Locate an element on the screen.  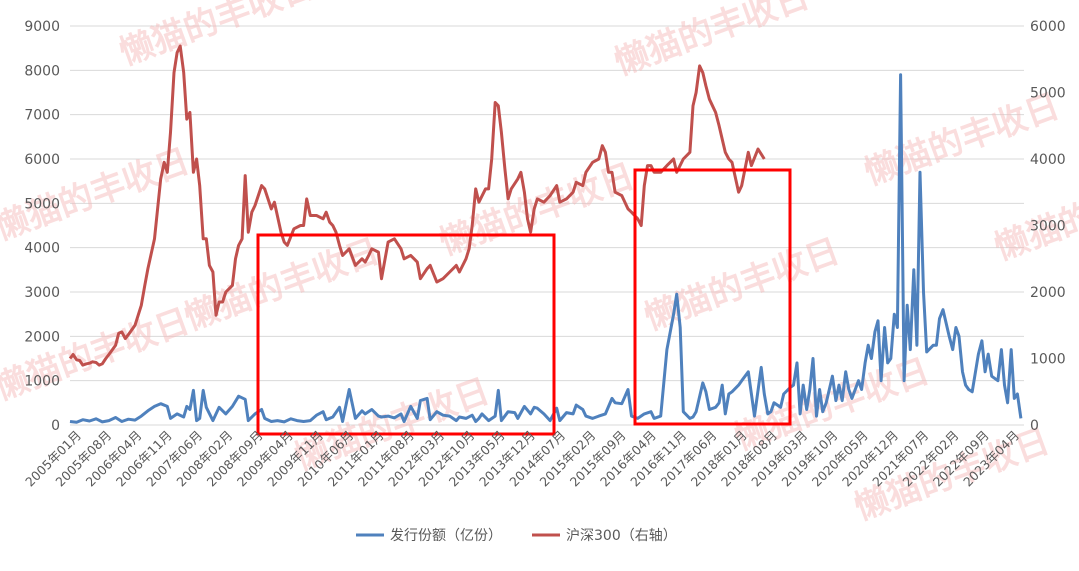
y-right-tick-2: 2000 is located at coordinates (1048, 293).